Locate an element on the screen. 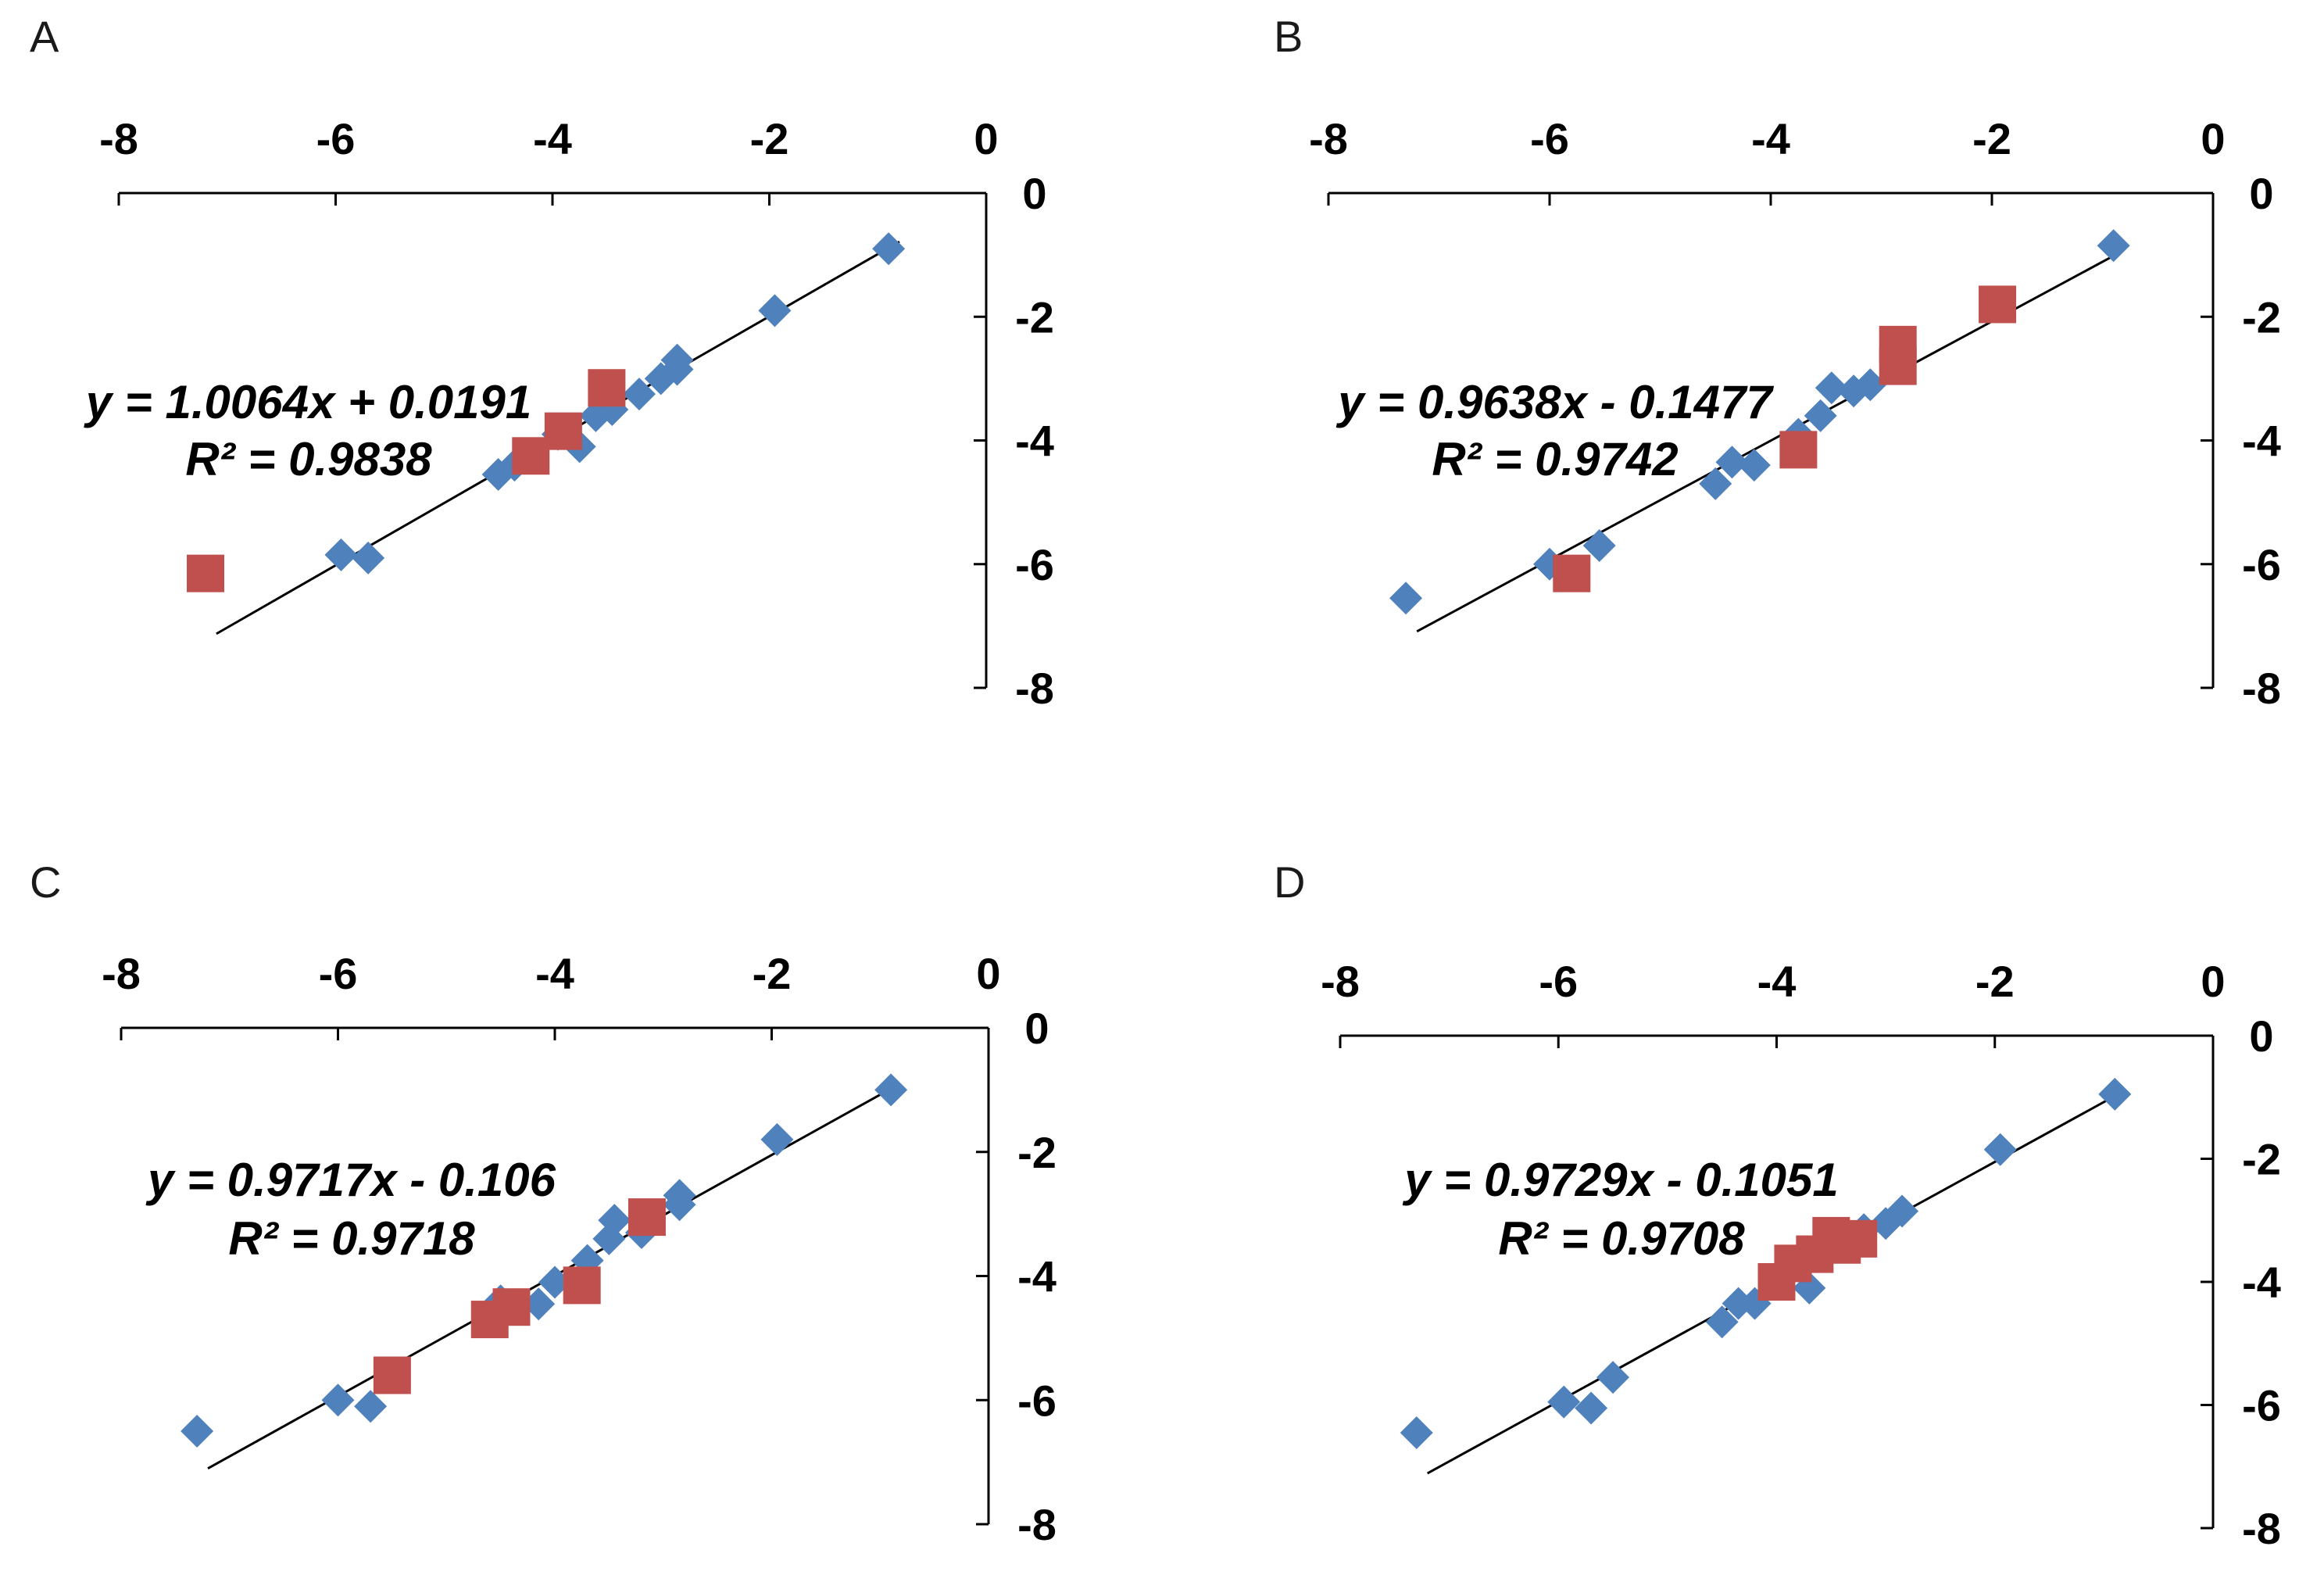 The height and width of the screenshot is (1575, 2324). regression-equation: y = 0.9638x - 0.1477 is located at coordinates (1554, 402).